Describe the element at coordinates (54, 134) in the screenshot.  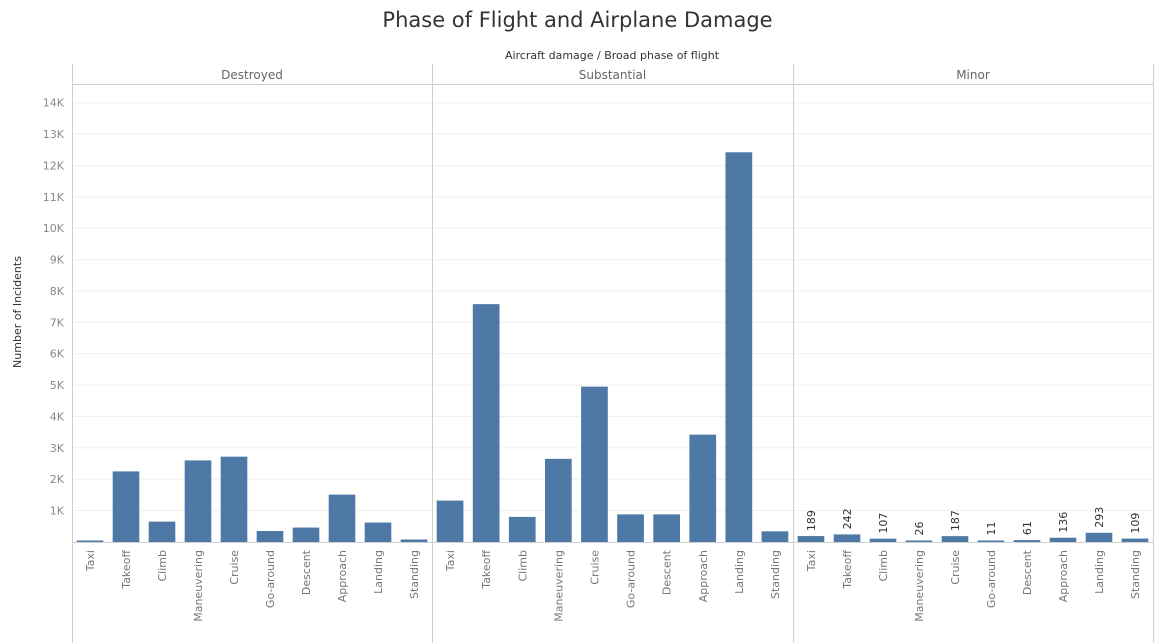
I see `y-tick-label: 13K` at that location.